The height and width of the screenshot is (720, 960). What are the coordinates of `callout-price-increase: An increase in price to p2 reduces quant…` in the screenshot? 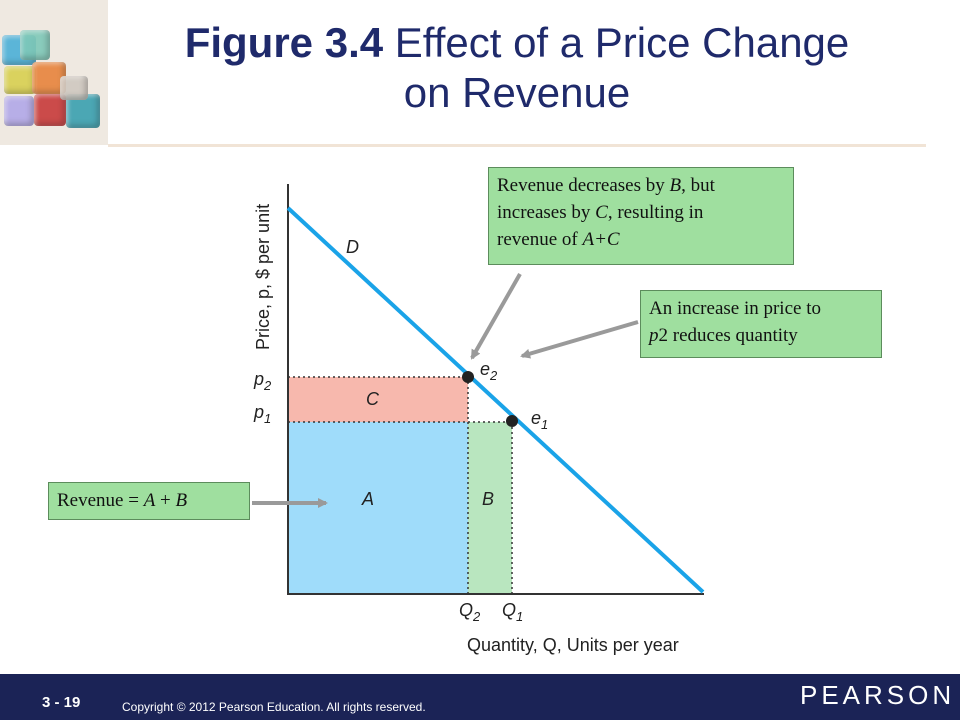 It's located at (761, 324).